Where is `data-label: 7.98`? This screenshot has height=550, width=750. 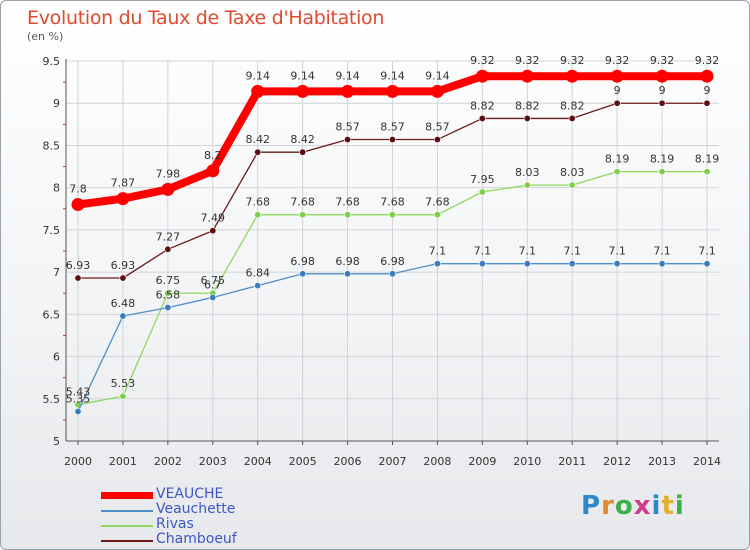
data-label: 7.98 is located at coordinates (168, 173).